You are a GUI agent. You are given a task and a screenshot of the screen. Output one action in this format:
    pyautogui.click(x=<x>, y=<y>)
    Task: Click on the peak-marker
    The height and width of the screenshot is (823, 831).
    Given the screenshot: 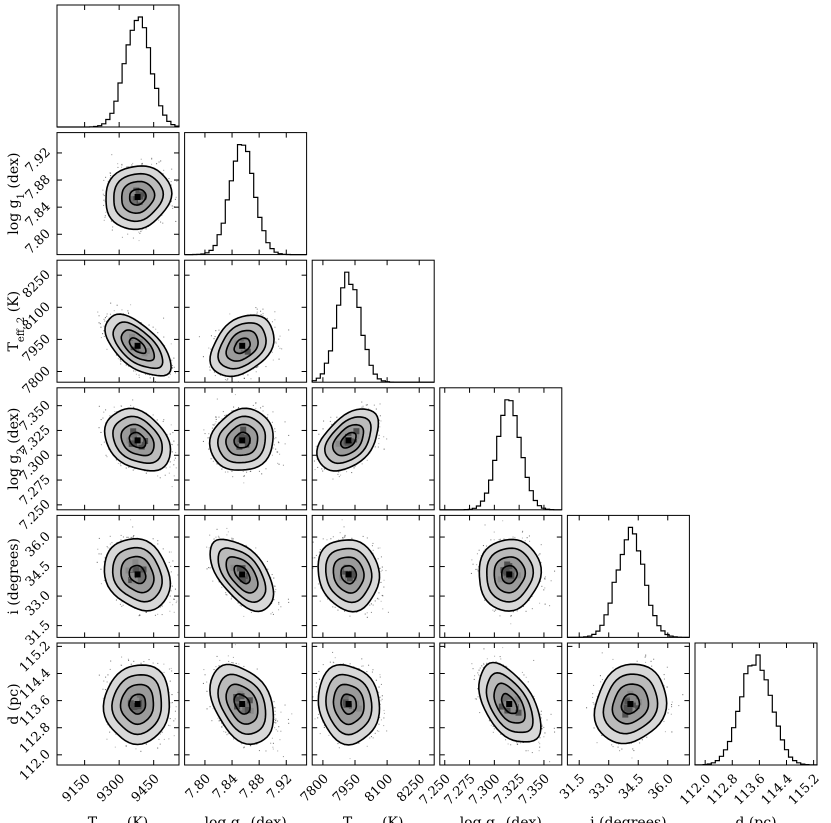 What is the action you would take?
    pyautogui.click(x=137, y=197)
    